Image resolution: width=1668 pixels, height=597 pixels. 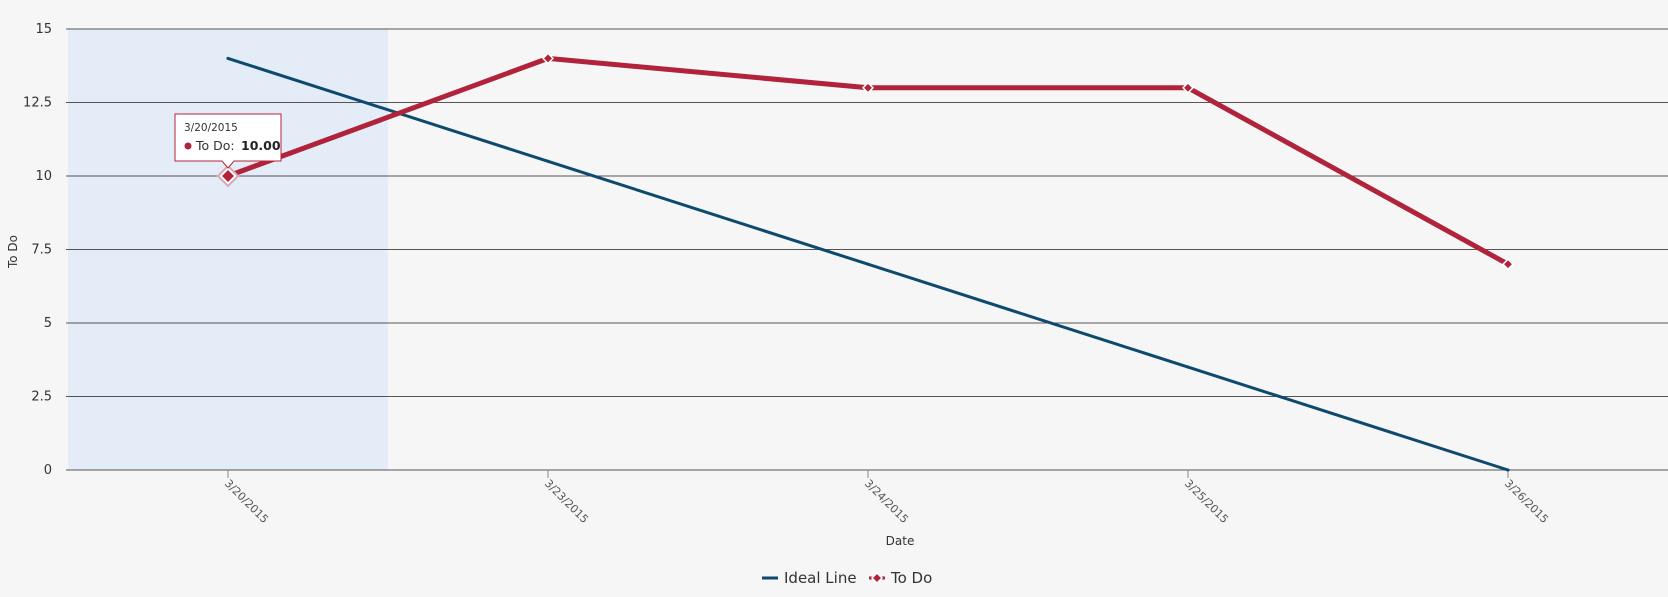 I want to click on tooltip-label: To Do:, so click(x=215, y=145).